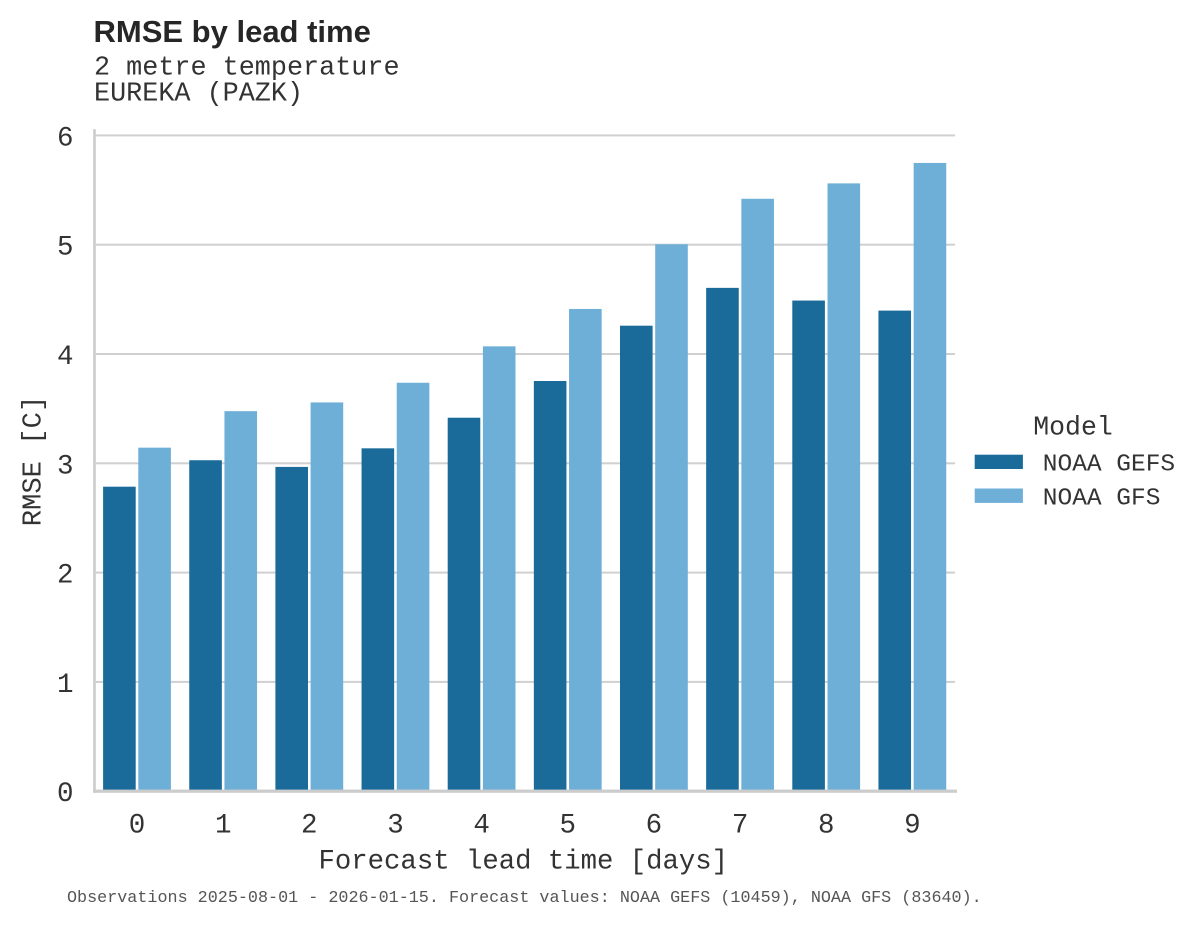 The image size is (1195, 926). Describe the element at coordinates (912, 825) in the screenshot. I see `svg-text: 9` at that location.